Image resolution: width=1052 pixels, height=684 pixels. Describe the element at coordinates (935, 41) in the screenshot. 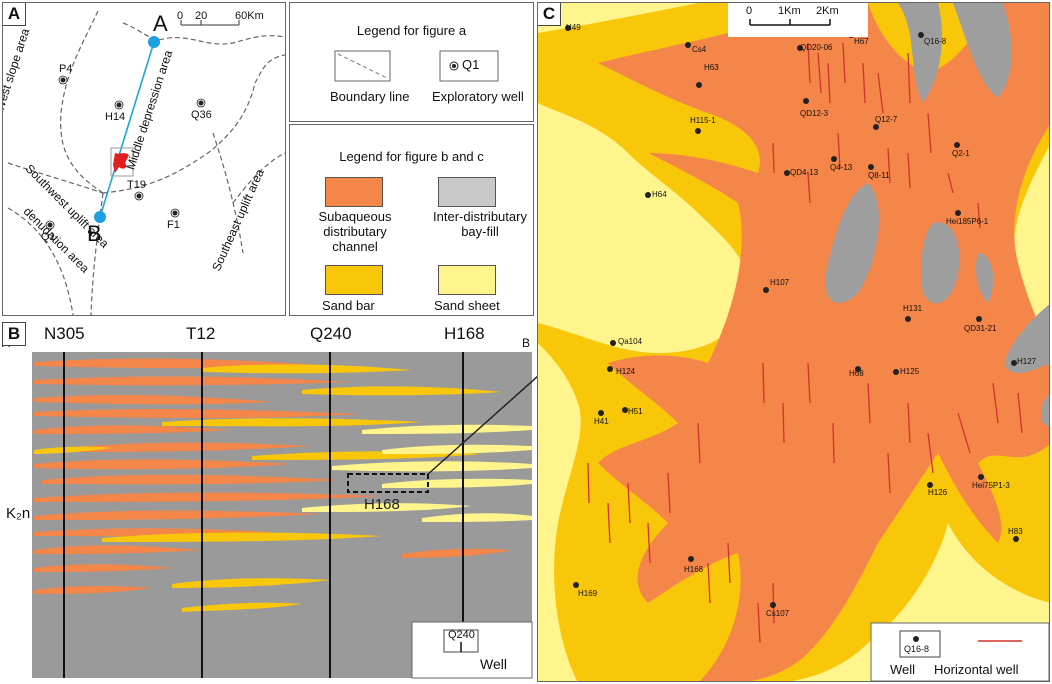

I see `well-label: Q16-8` at that location.